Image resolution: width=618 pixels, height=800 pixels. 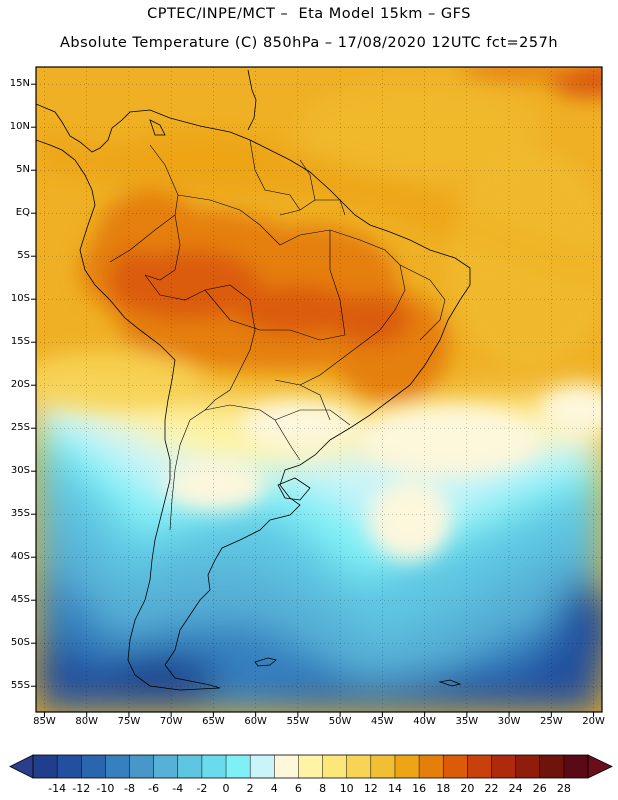 What do you see at coordinates (20, 428) in the screenshot?
I see `latitude-label: 25S` at bounding box center [20, 428].